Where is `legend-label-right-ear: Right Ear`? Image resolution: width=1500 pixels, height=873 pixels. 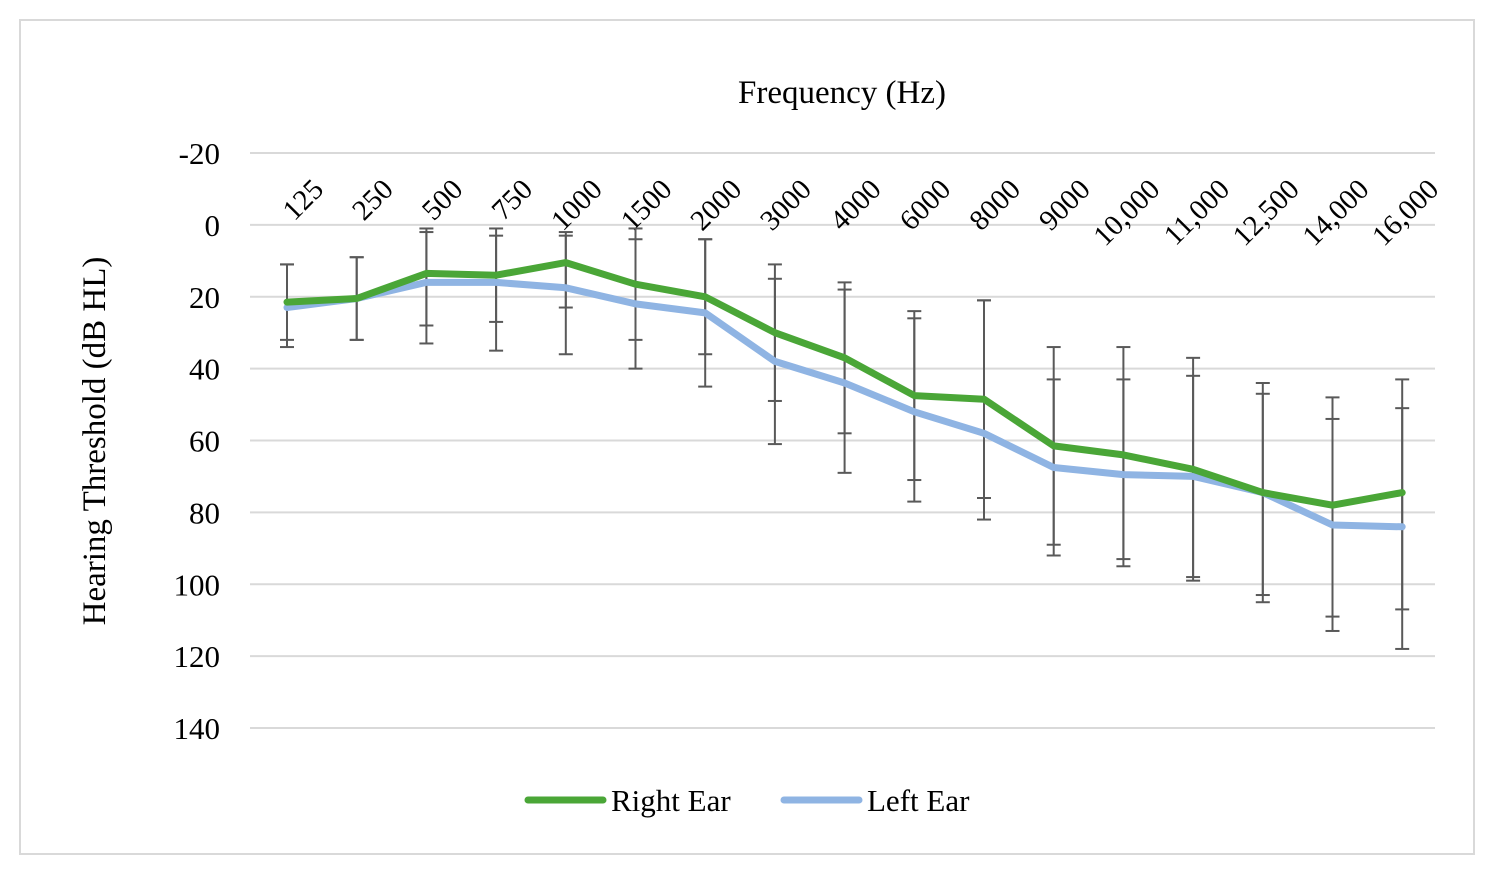 legend-label-right-ear: Right Ear is located at coordinates (671, 800).